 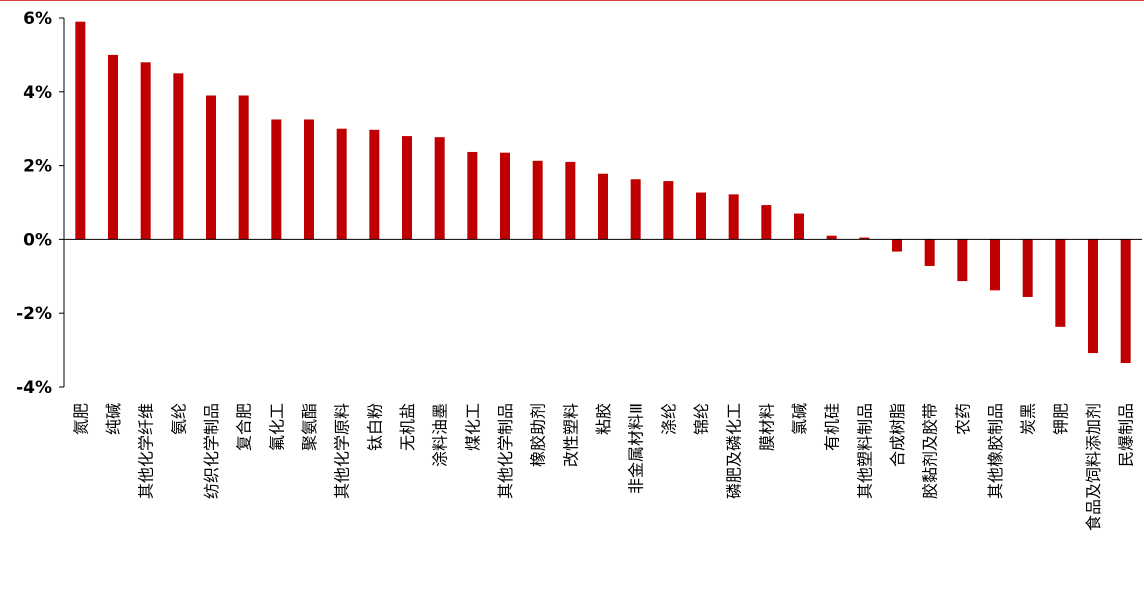 I want to click on x-tick-label: 其他化学纤维, so click(x=146, y=451).